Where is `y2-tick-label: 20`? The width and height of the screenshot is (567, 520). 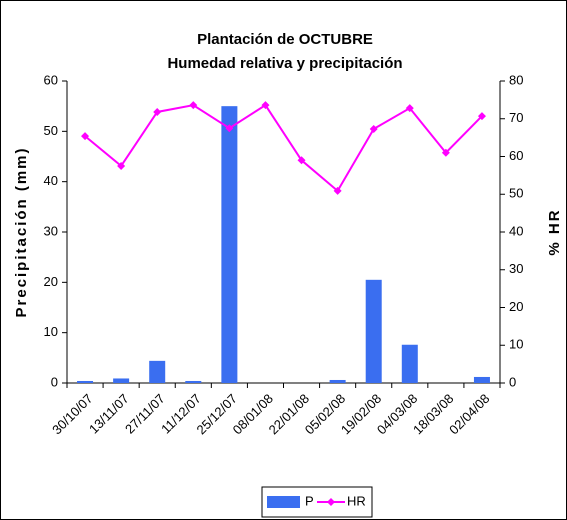
y2-tick-label: 20 is located at coordinates (516, 306).